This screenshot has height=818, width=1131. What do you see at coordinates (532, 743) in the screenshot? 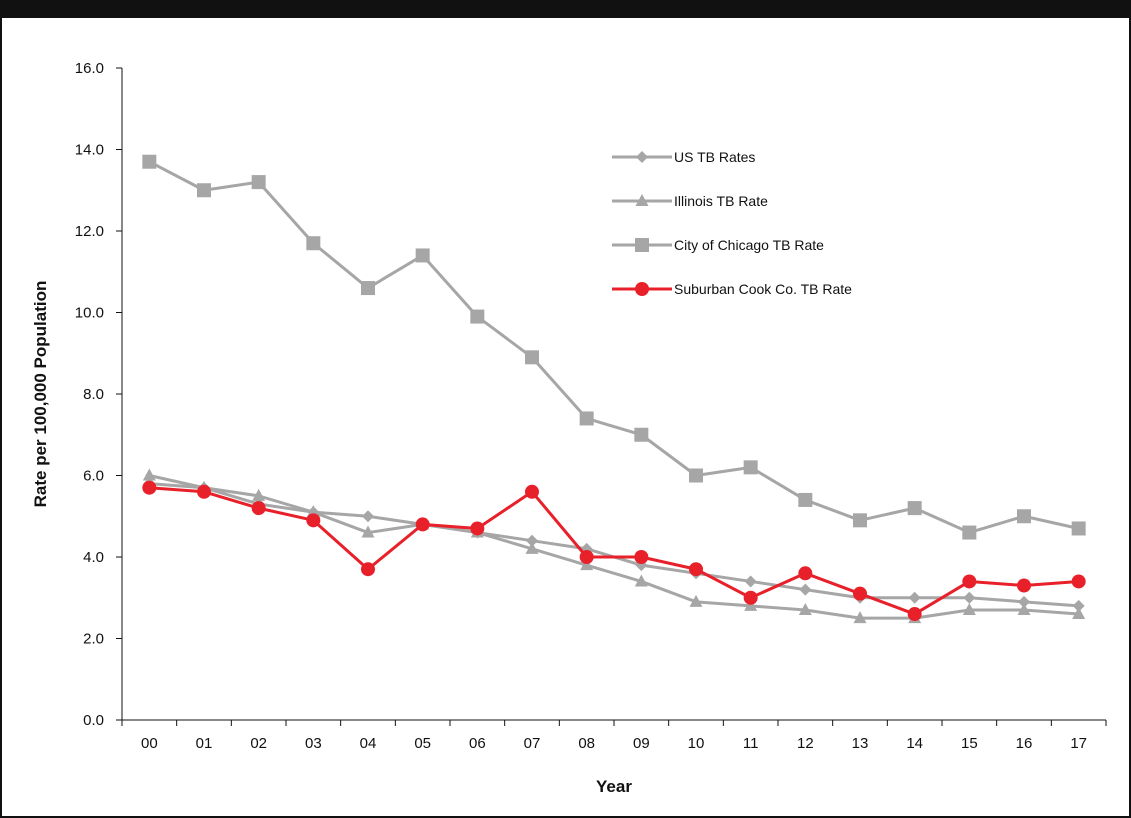
I see `x-tick-label: 07` at bounding box center [532, 743].